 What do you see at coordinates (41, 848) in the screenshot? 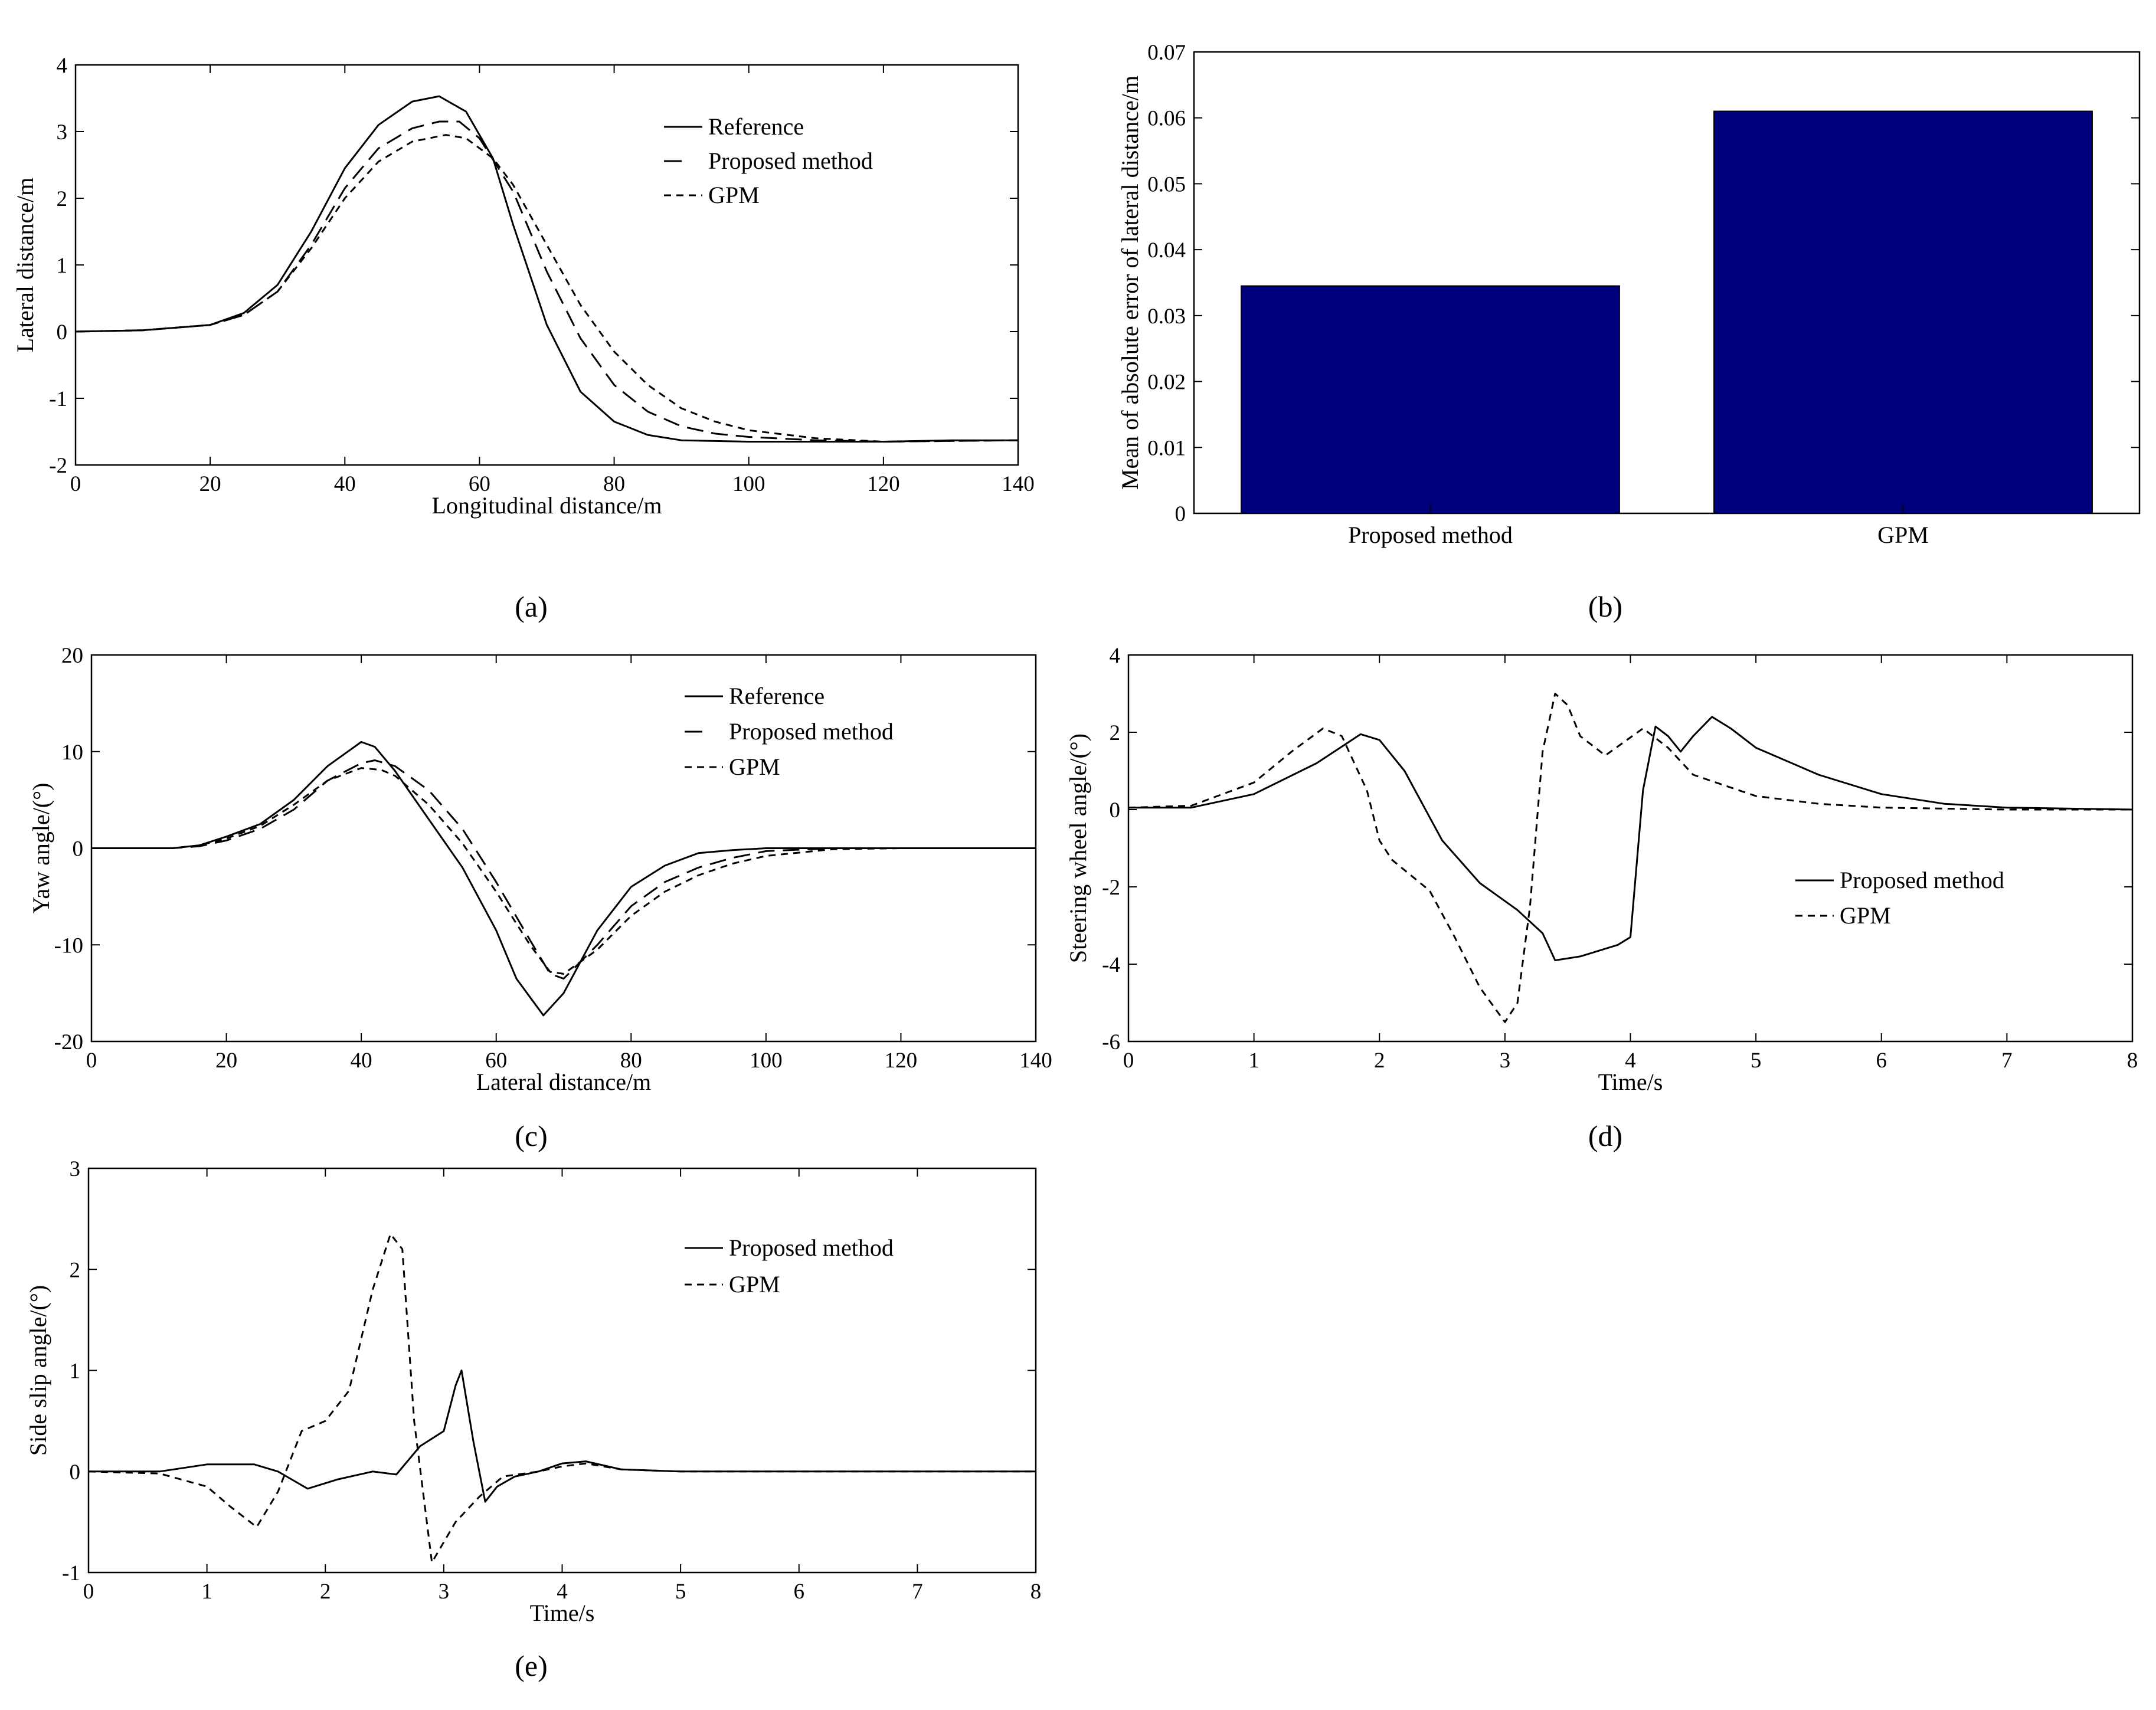
I see `y-axis-label: Yaw angle/(°)` at bounding box center [41, 848].